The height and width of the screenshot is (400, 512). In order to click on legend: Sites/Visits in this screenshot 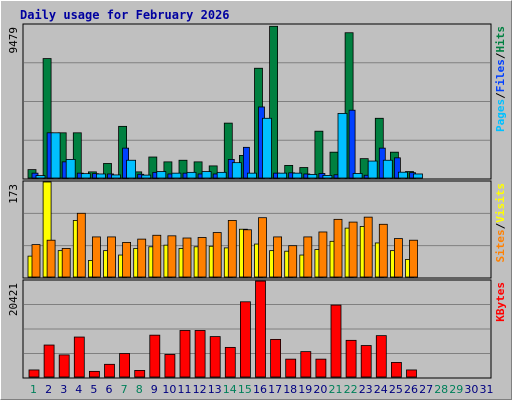, I will do `click(500, 223)`.